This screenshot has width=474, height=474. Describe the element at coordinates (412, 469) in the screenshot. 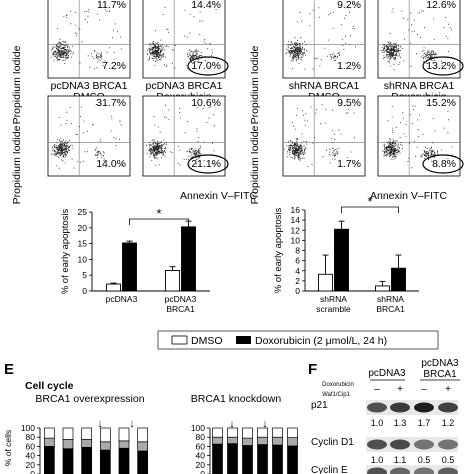

I see `blot-strip` at that location.